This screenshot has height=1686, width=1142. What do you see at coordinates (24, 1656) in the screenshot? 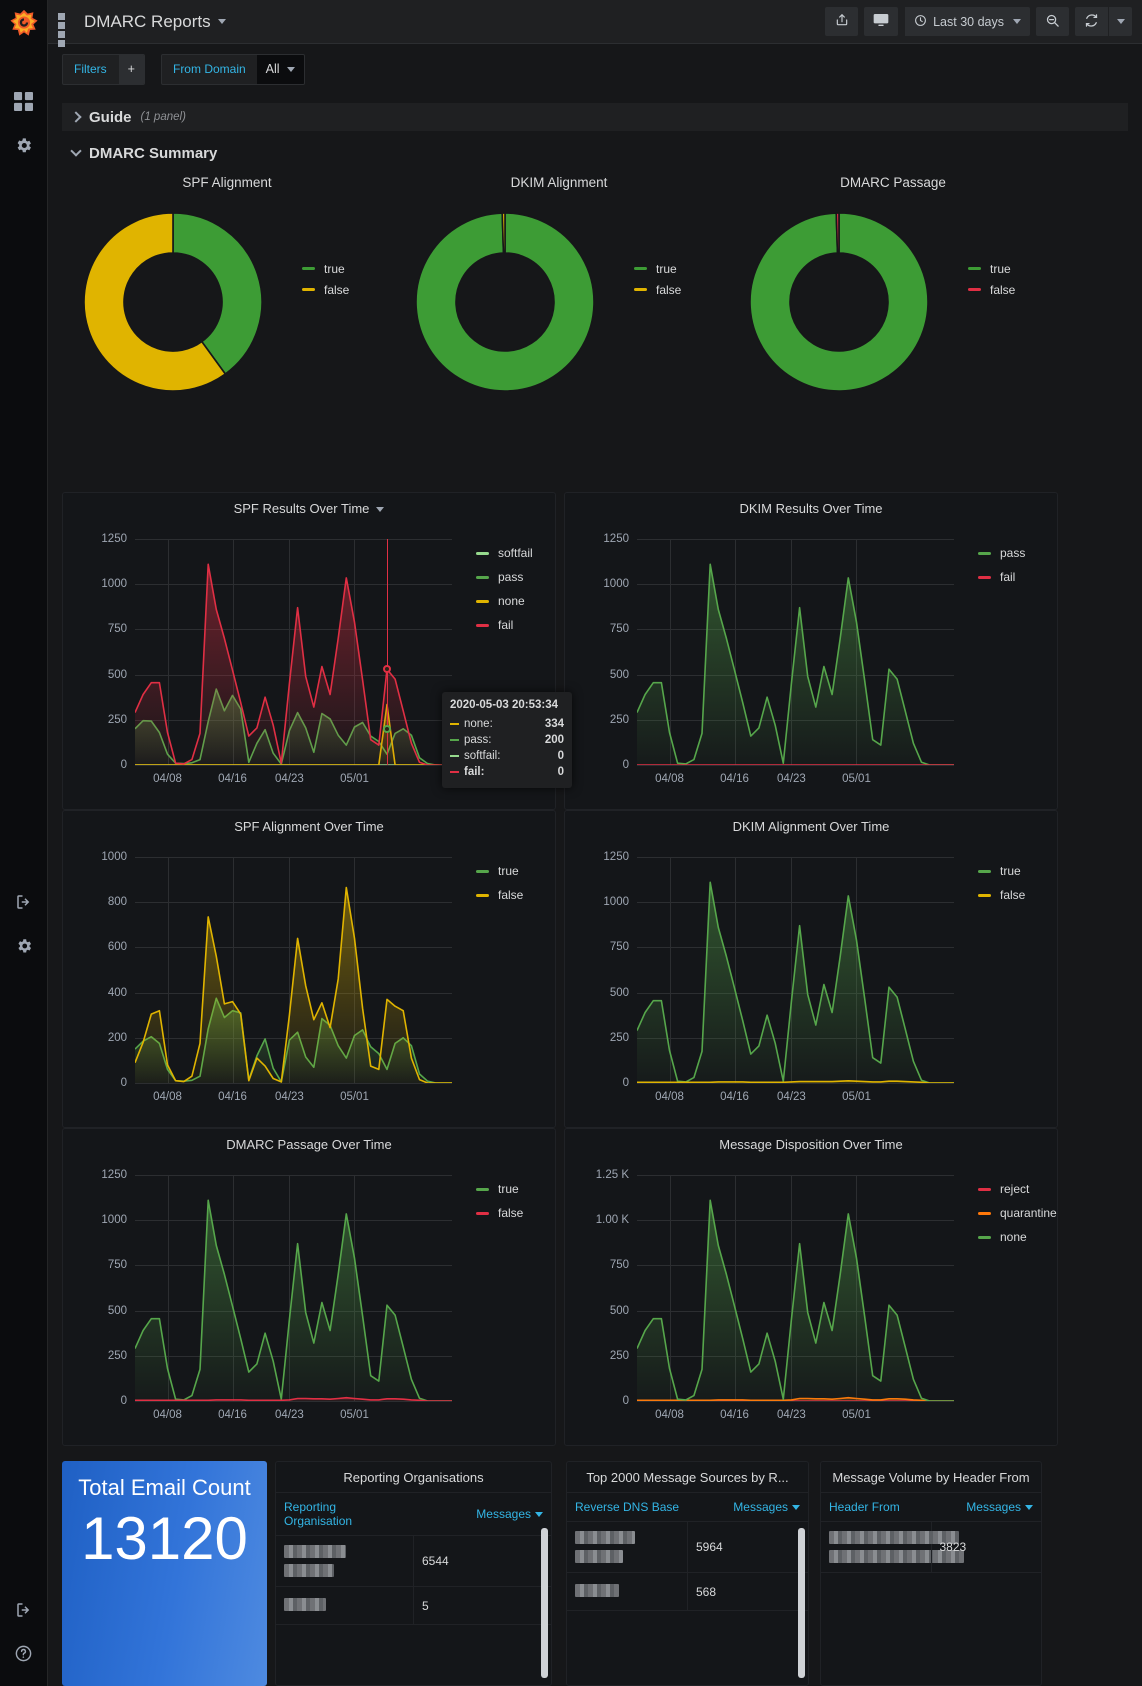
I see `sidebar-item-help` at bounding box center [24, 1656].